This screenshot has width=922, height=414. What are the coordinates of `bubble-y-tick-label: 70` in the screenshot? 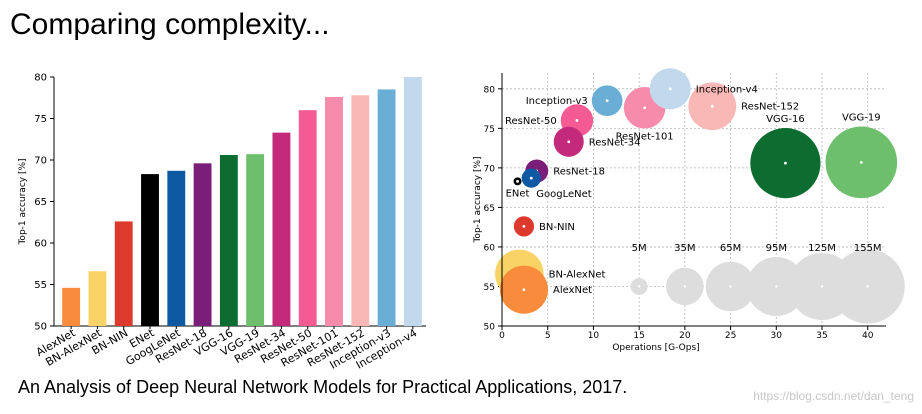 It's located at (490, 169).